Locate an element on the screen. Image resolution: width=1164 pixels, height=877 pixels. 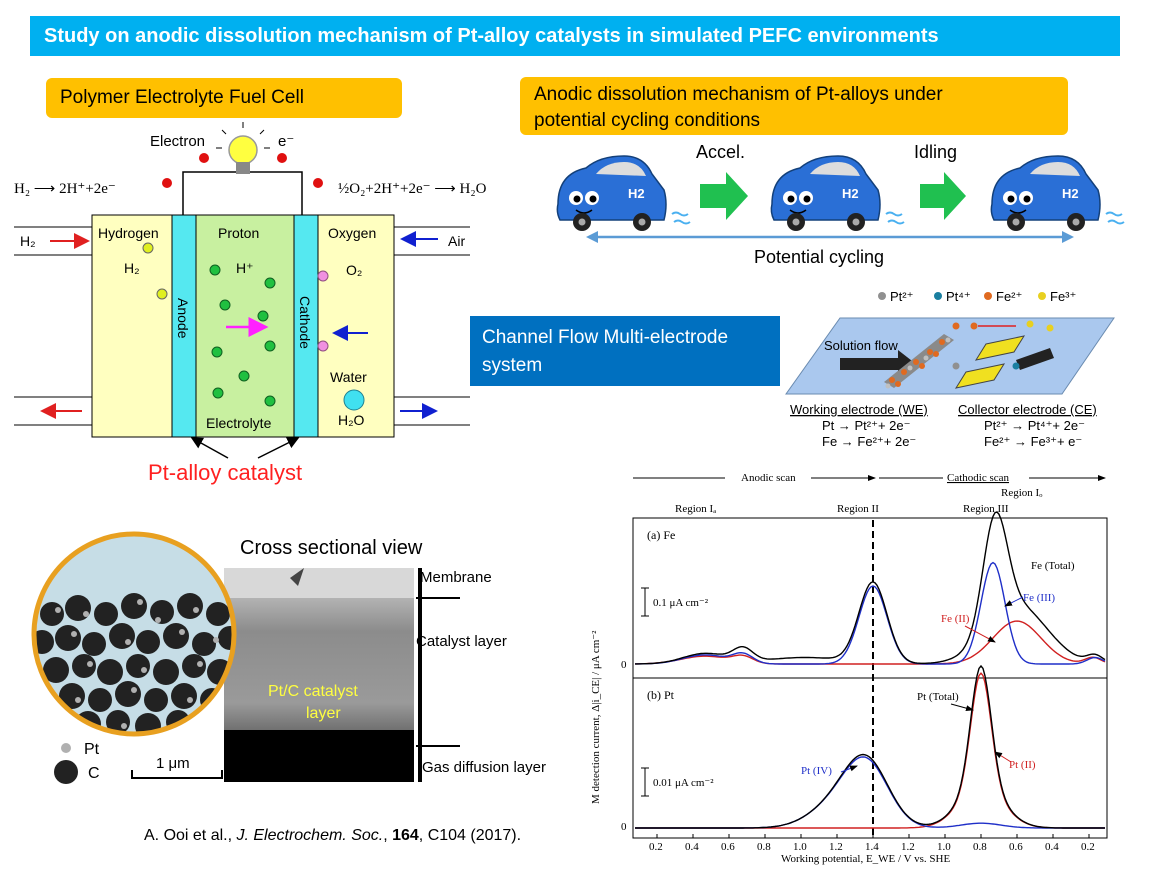
fe-iii-curve is located at coordinates (870, 613).